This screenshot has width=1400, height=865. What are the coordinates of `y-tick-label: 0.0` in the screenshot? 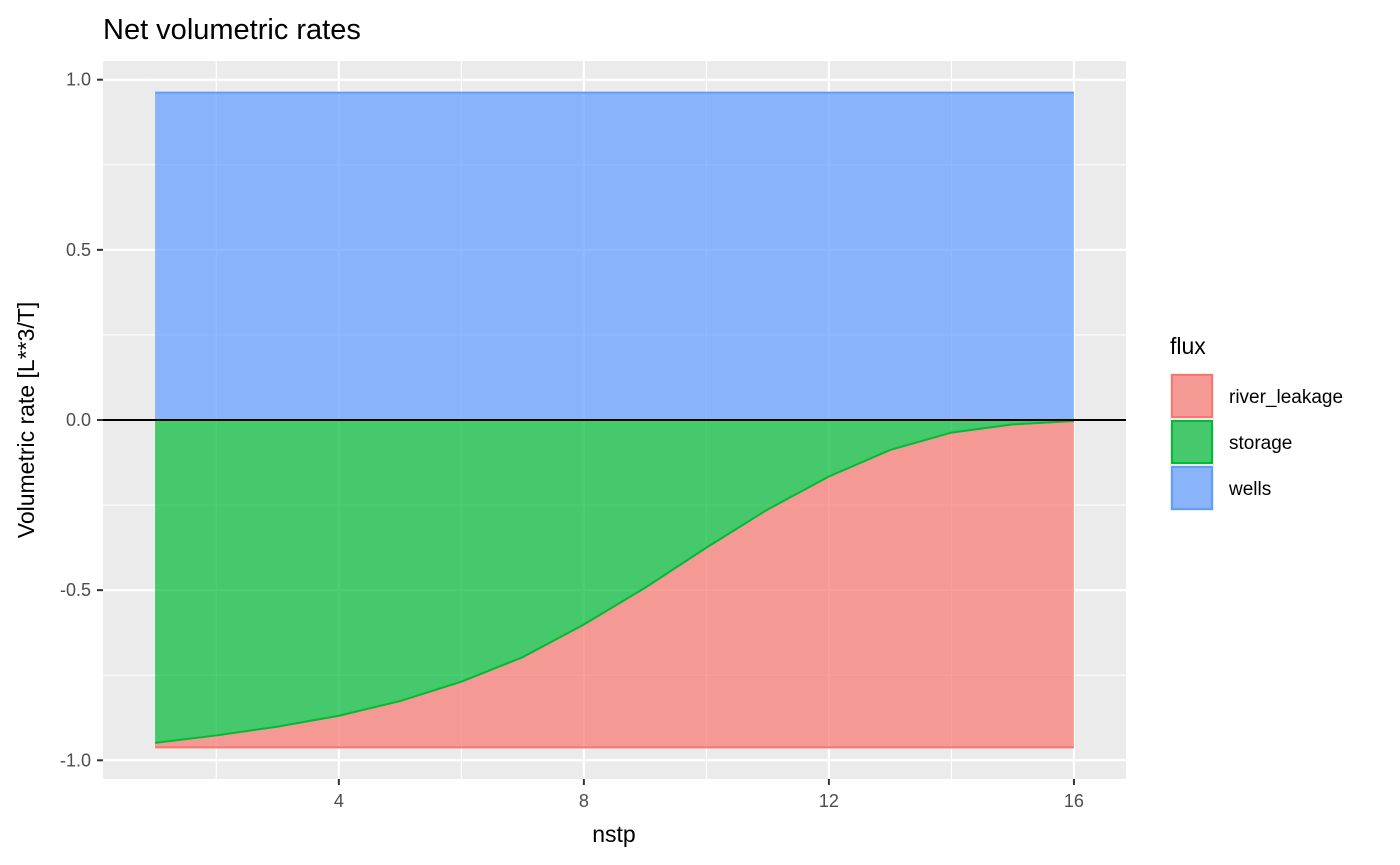 It's located at (78, 420).